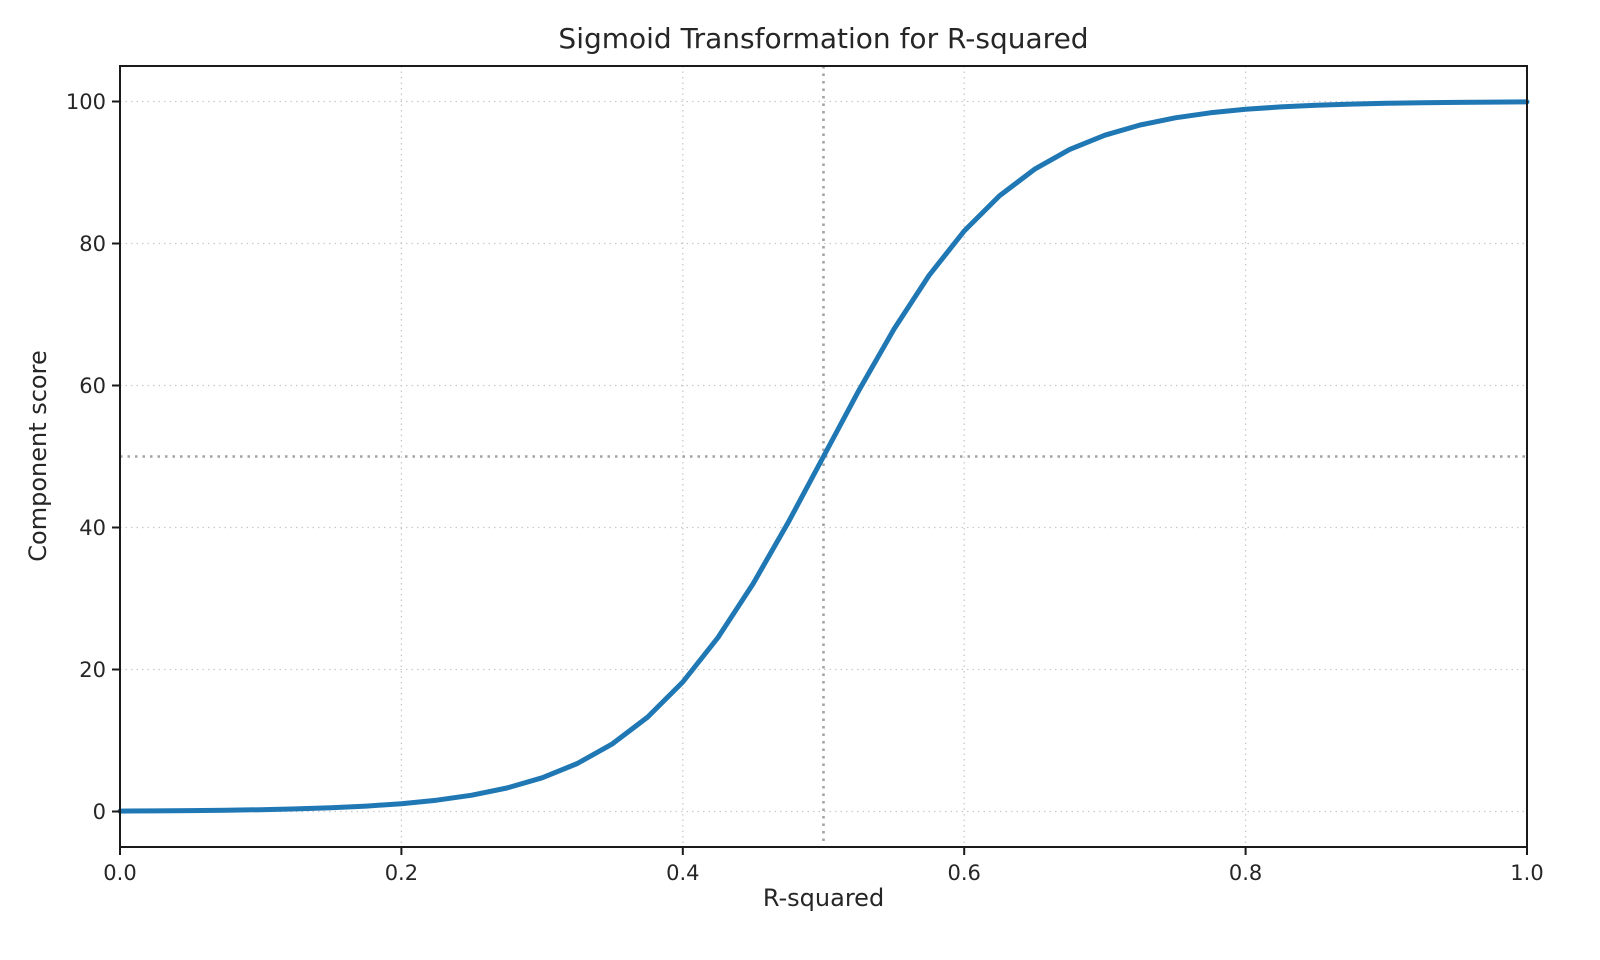 The image size is (1600, 960). Describe the element at coordinates (38, 456) in the screenshot. I see `y-axis-label: Component score` at that location.